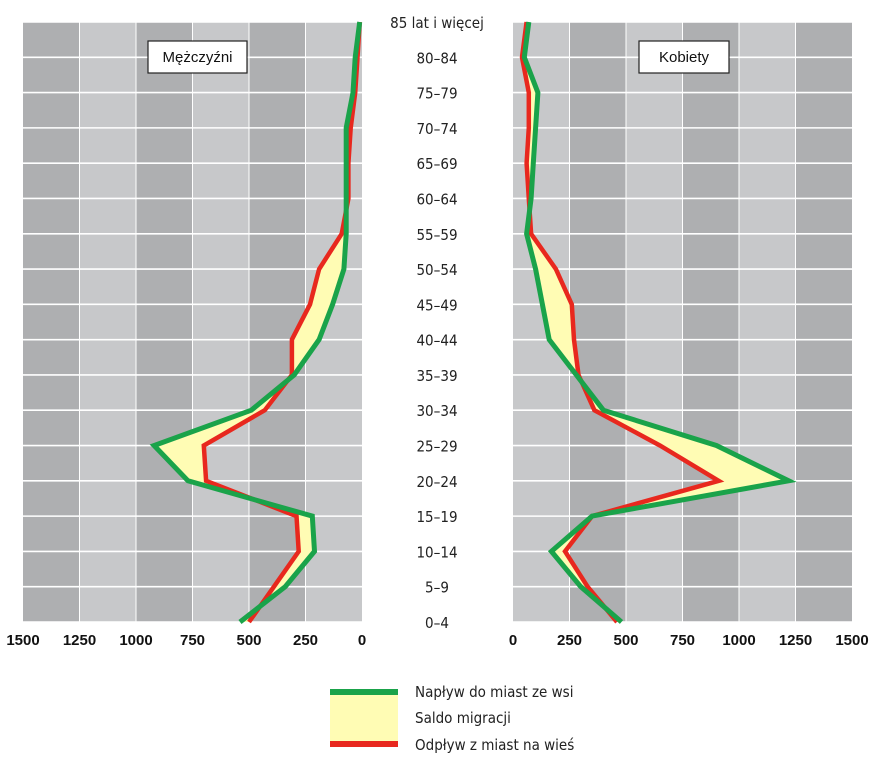 This screenshot has height=757, width=875. I want to click on series-line-left-odplyw, so click(281, 322).